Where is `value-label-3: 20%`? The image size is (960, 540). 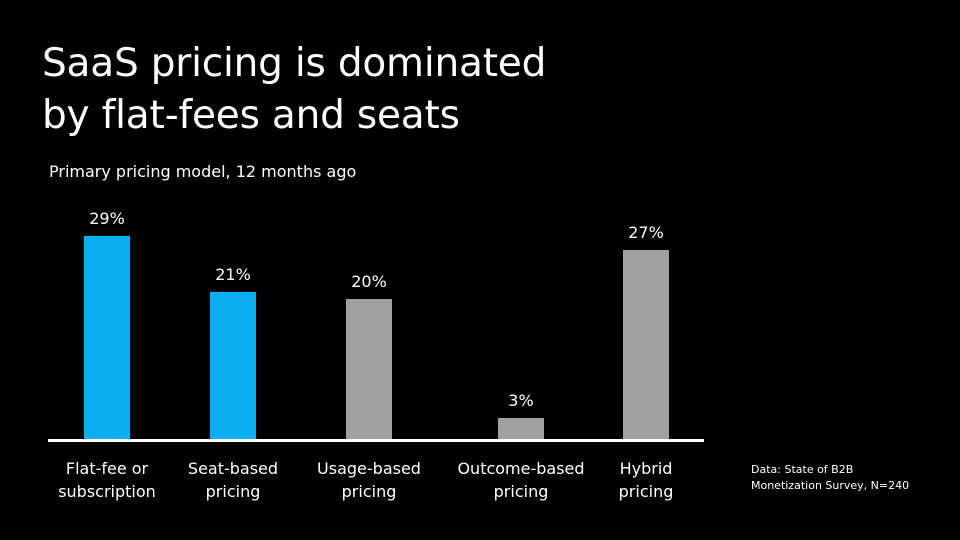
value-label-3: 20% is located at coordinates (369, 281).